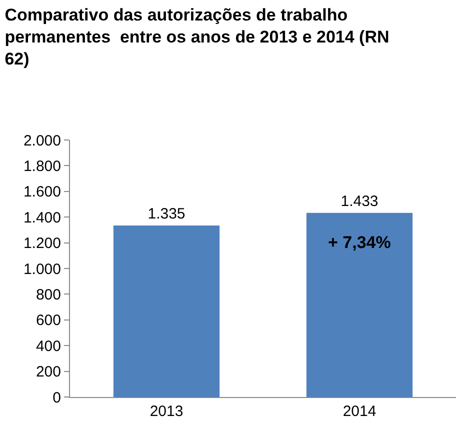  I want to click on x-tick-label: 2014, so click(359, 411).